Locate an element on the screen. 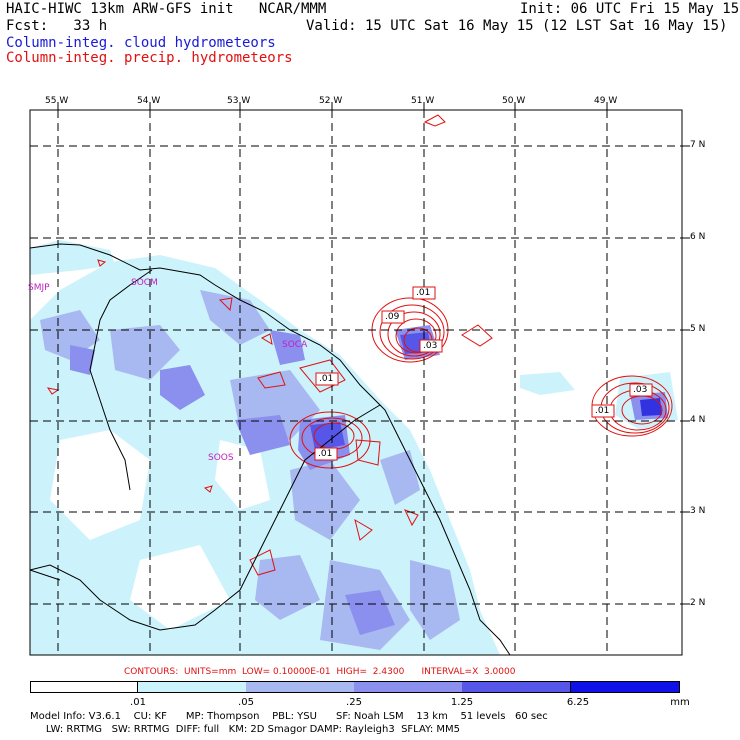 This screenshot has height=740, width=740. legend-label: .01 is located at coordinates (138, 702).